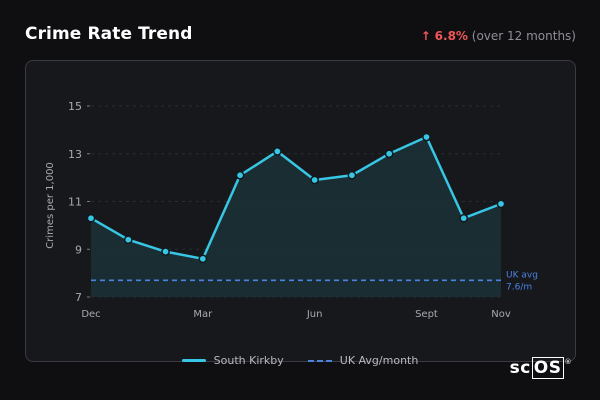 The image size is (600, 400). I want to click on legend-series-label: South Kirkby, so click(248, 360).